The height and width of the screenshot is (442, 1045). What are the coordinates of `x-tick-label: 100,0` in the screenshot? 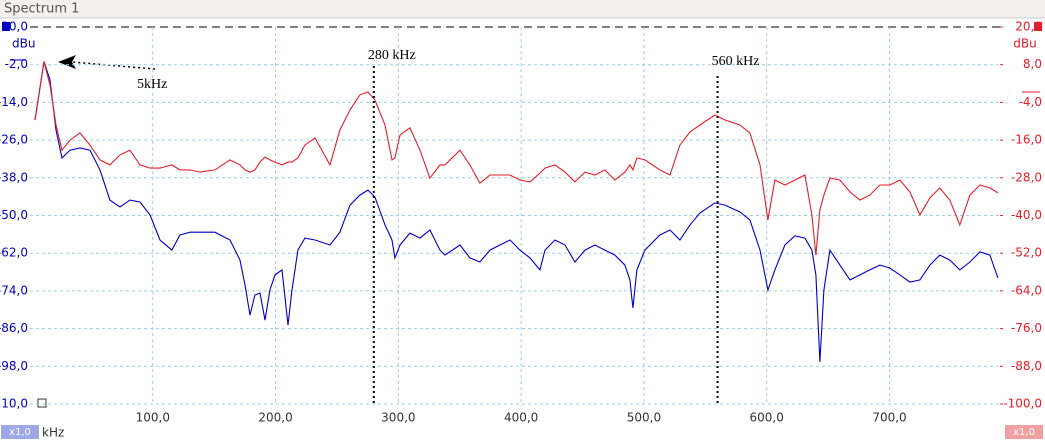 It's located at (153, 418).